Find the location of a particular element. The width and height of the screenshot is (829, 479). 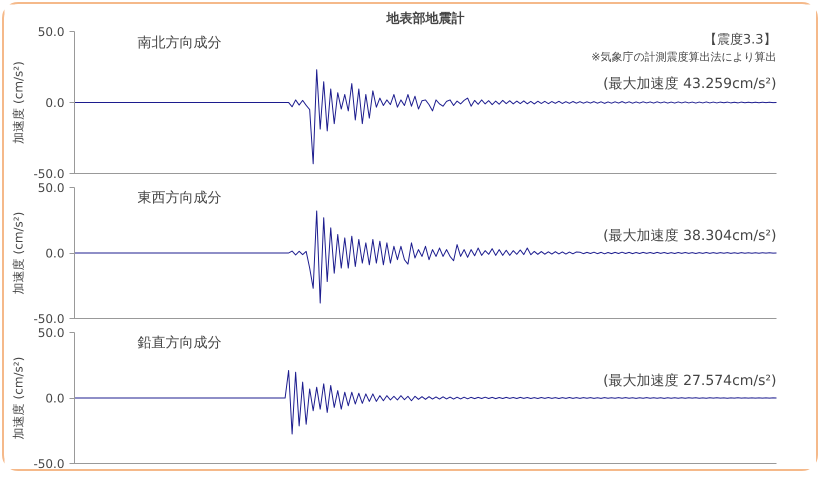

annotation: (最大加速度 43.259cm/s²) is located at coordinates (690, 84).